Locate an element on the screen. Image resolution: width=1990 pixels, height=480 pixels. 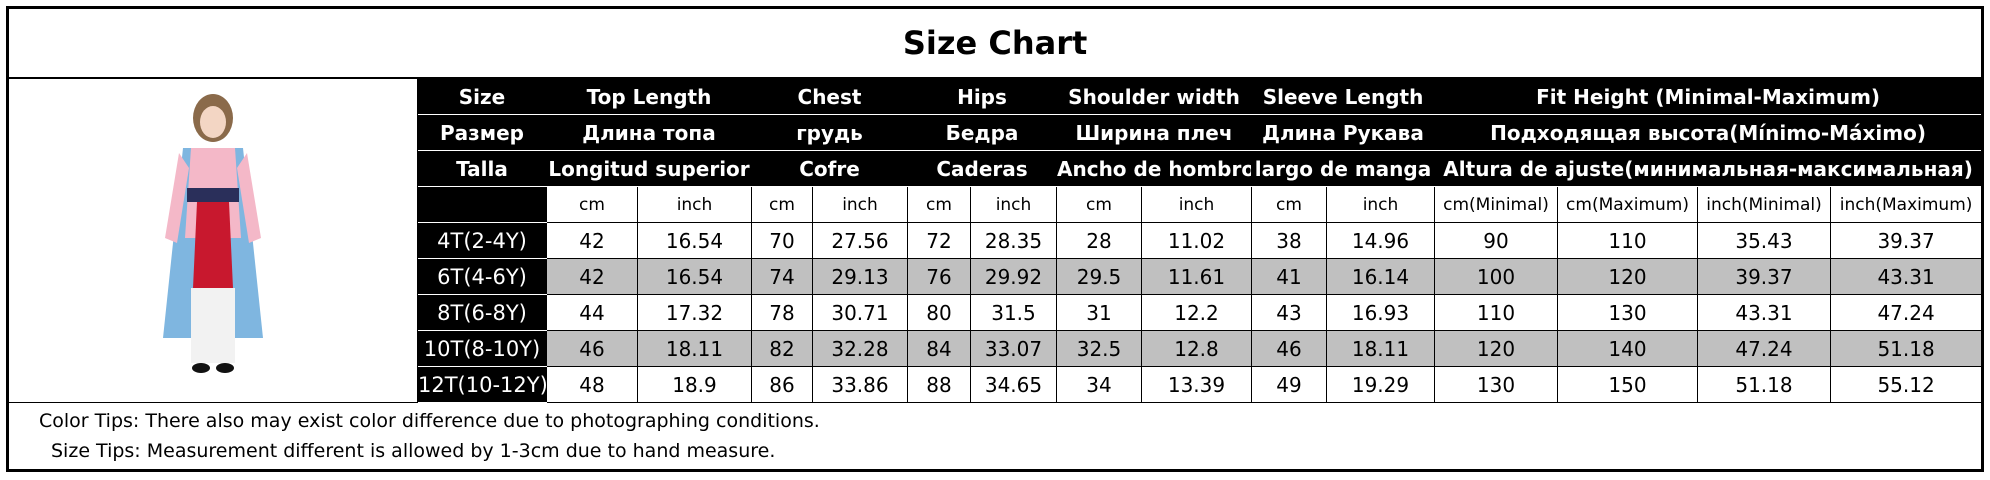
cell: 70 is located at coordinates (782, 240).